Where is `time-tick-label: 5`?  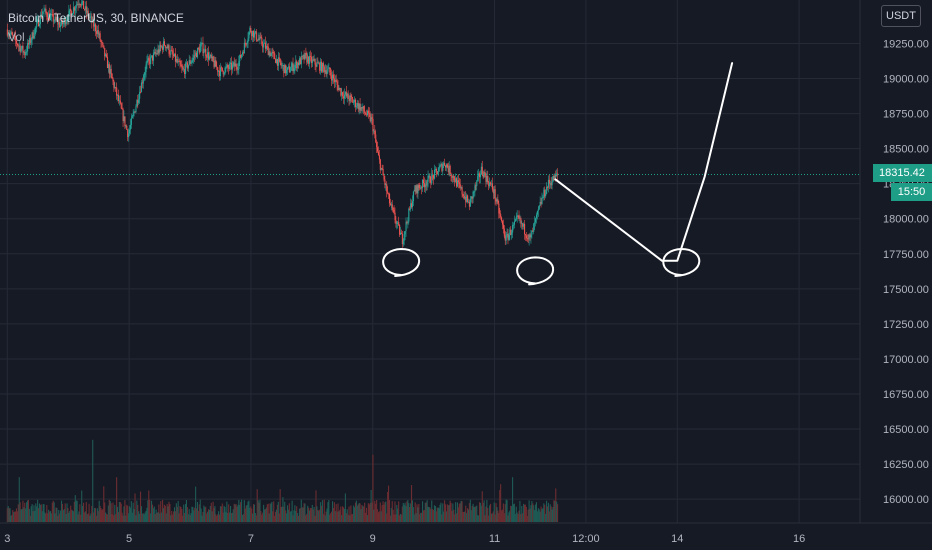
time-tick-label: 5 is located at coordinates (129, 539).